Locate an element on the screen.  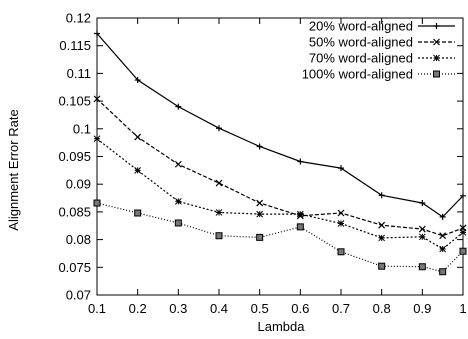
x-tick-label: 0.2 is located at coordinates (138, 308).